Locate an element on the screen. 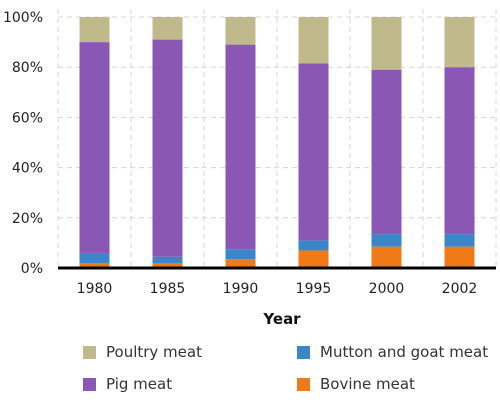  legend-label-mutton-and-goat-meat: Mutton and goat meat is located at coordinates (404, 352).